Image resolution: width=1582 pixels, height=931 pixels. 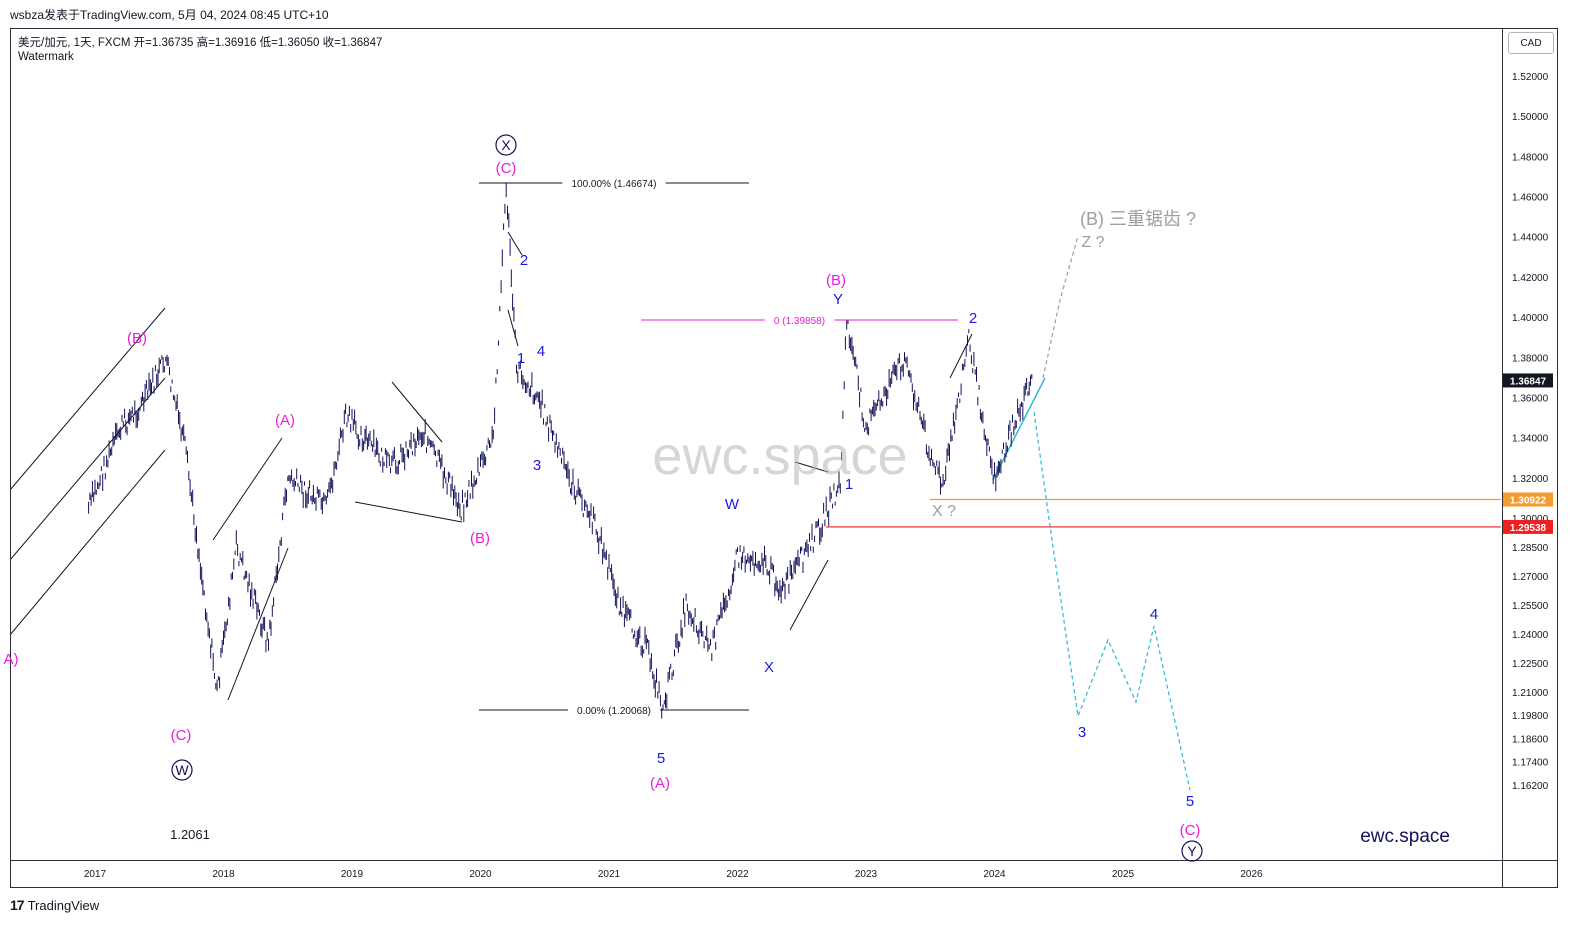 What do you see at coordinates (1138, 219) in the screenshot?
I see `gray-label-triple-zigzag: (B) 三重锯齿 ?` at bounding box center [1138, 219].